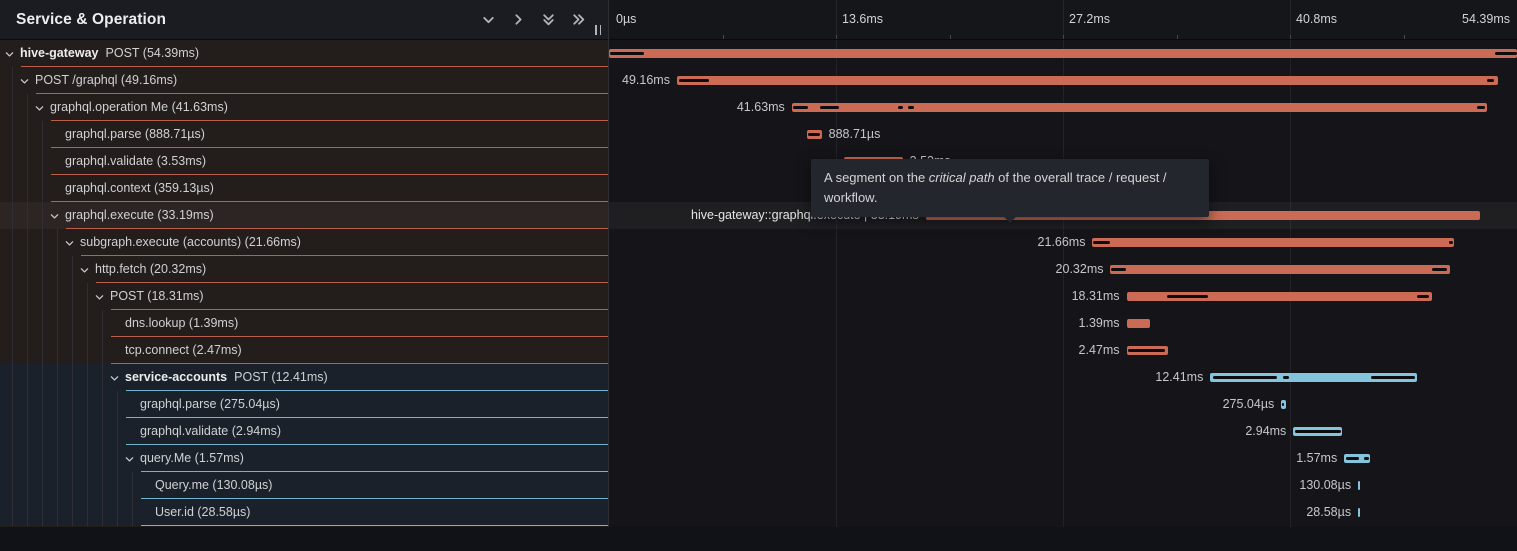 The height and width of the screenshot is (551, 1517). I want to click on grip-vertical-icon, so click(598, 30).